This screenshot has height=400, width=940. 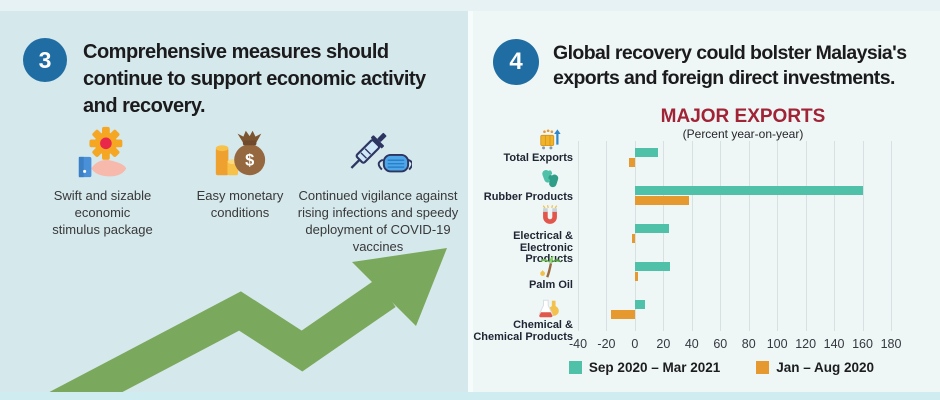 What do you see at coordinates (743, 116) in the screenshot?
I see `chart-title: MAJOR EXPORTS` at bounding box center [743, 116].